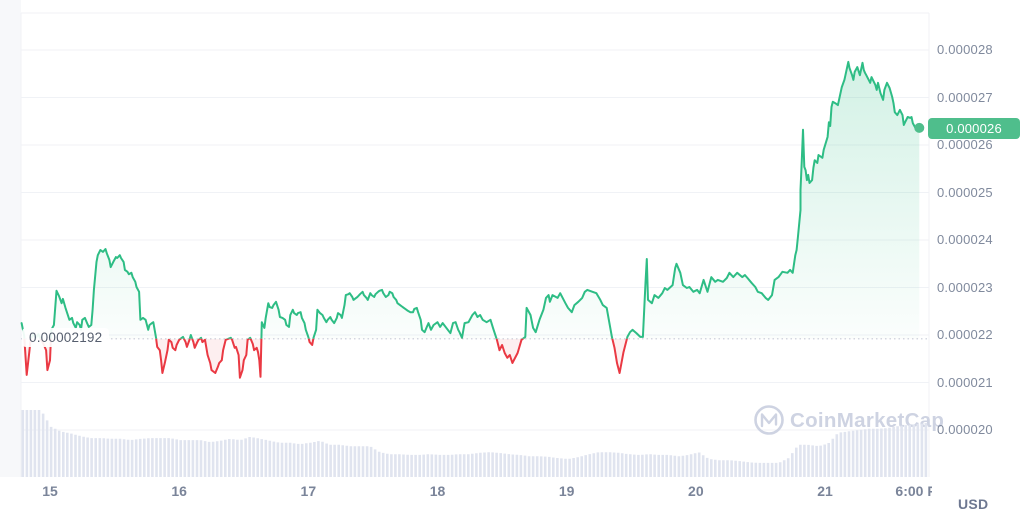 This screenshot has height=523, width=1024. What do you see at coordinates (566, 491) in the screenshot?
I see `x-axis-label: 19` at bounding box center [566, 491].